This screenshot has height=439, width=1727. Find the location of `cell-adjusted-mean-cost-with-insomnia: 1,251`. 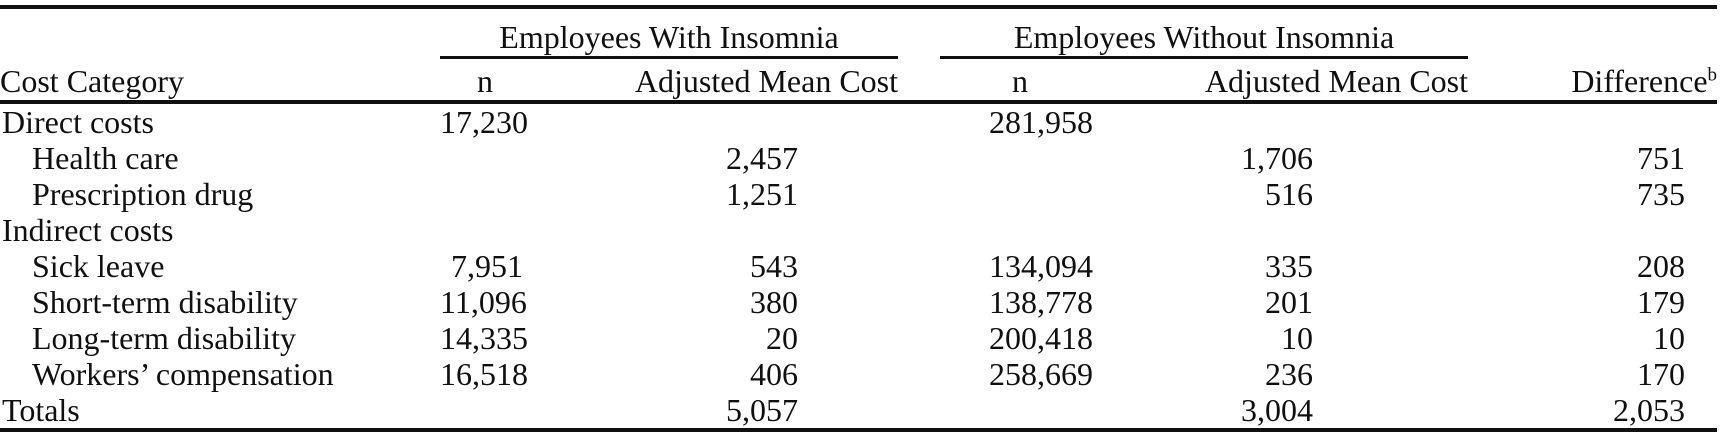

cell-adjusted-mean-cost-with-insomnia: 1,251 is located at coordinates (762, 194).